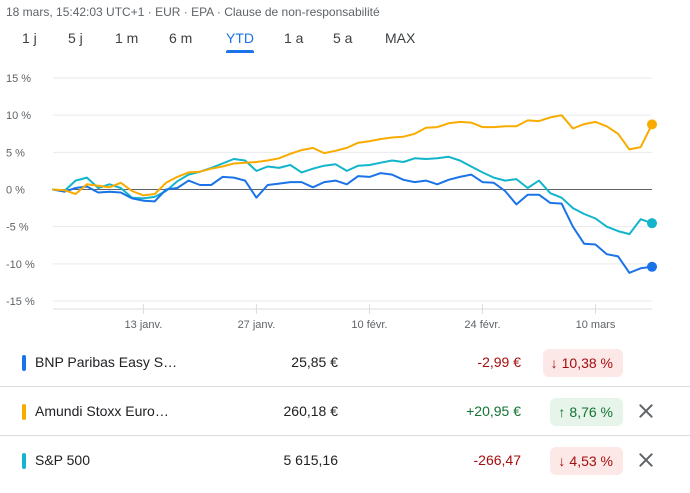 This screenshot has width=690, height=493. What do you see at coordinates (497, 460) in the screenshot?
I see `security-change: -266,47` at bounding box center [497, 460].